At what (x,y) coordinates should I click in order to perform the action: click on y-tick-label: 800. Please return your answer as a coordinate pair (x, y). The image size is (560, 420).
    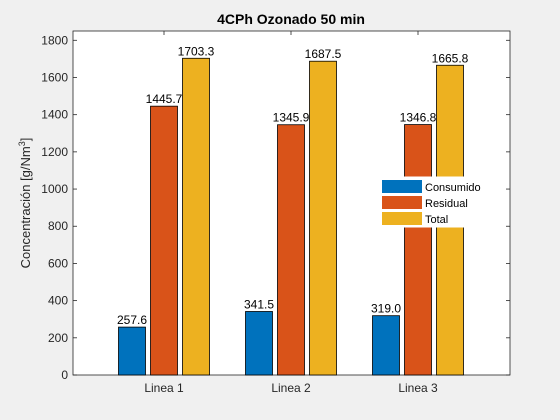
    Looking at the image, I should click on (58, 226).